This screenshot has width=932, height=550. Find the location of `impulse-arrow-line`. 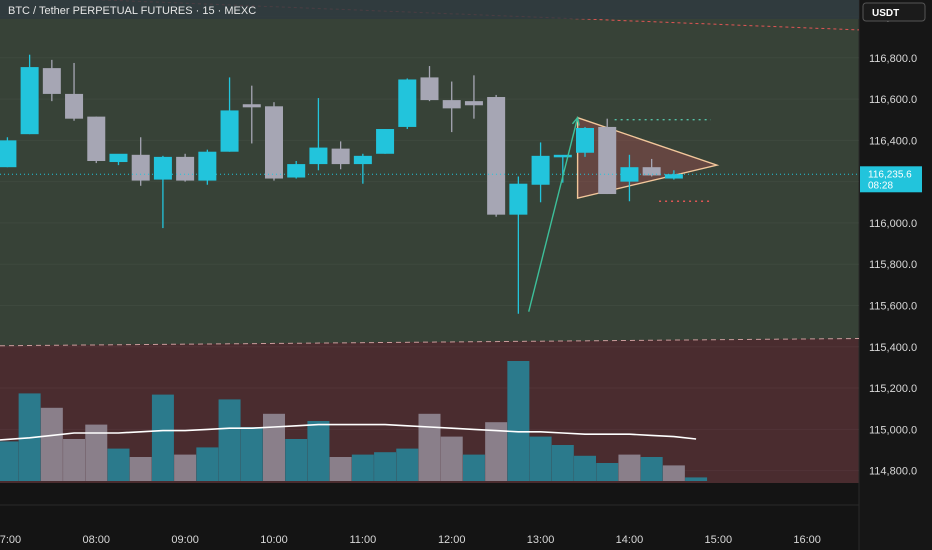

impulse-arrow-line is located at coordinates (553, 214).